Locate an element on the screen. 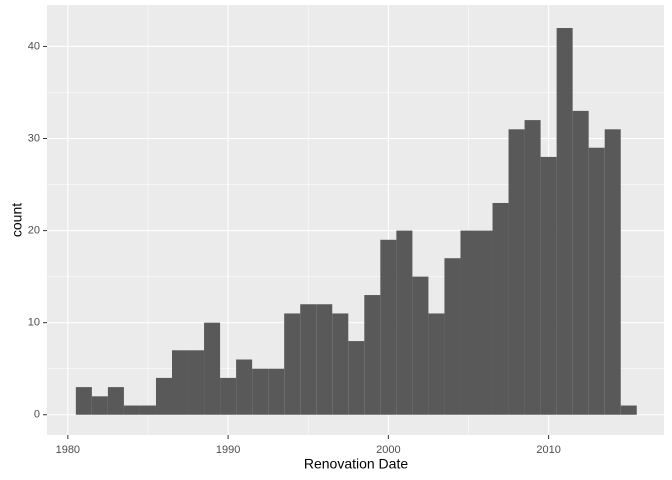 This screenshot has height=480, width=672. y-axis-title: count is located at coordinates (17, 220).